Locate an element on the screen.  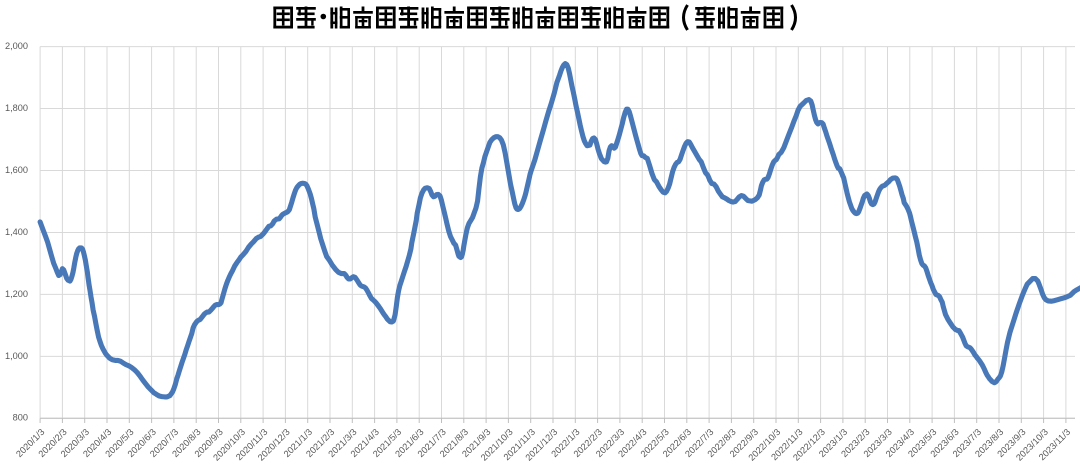
svg-text: 1,000 is located at coordinates (16, 356).